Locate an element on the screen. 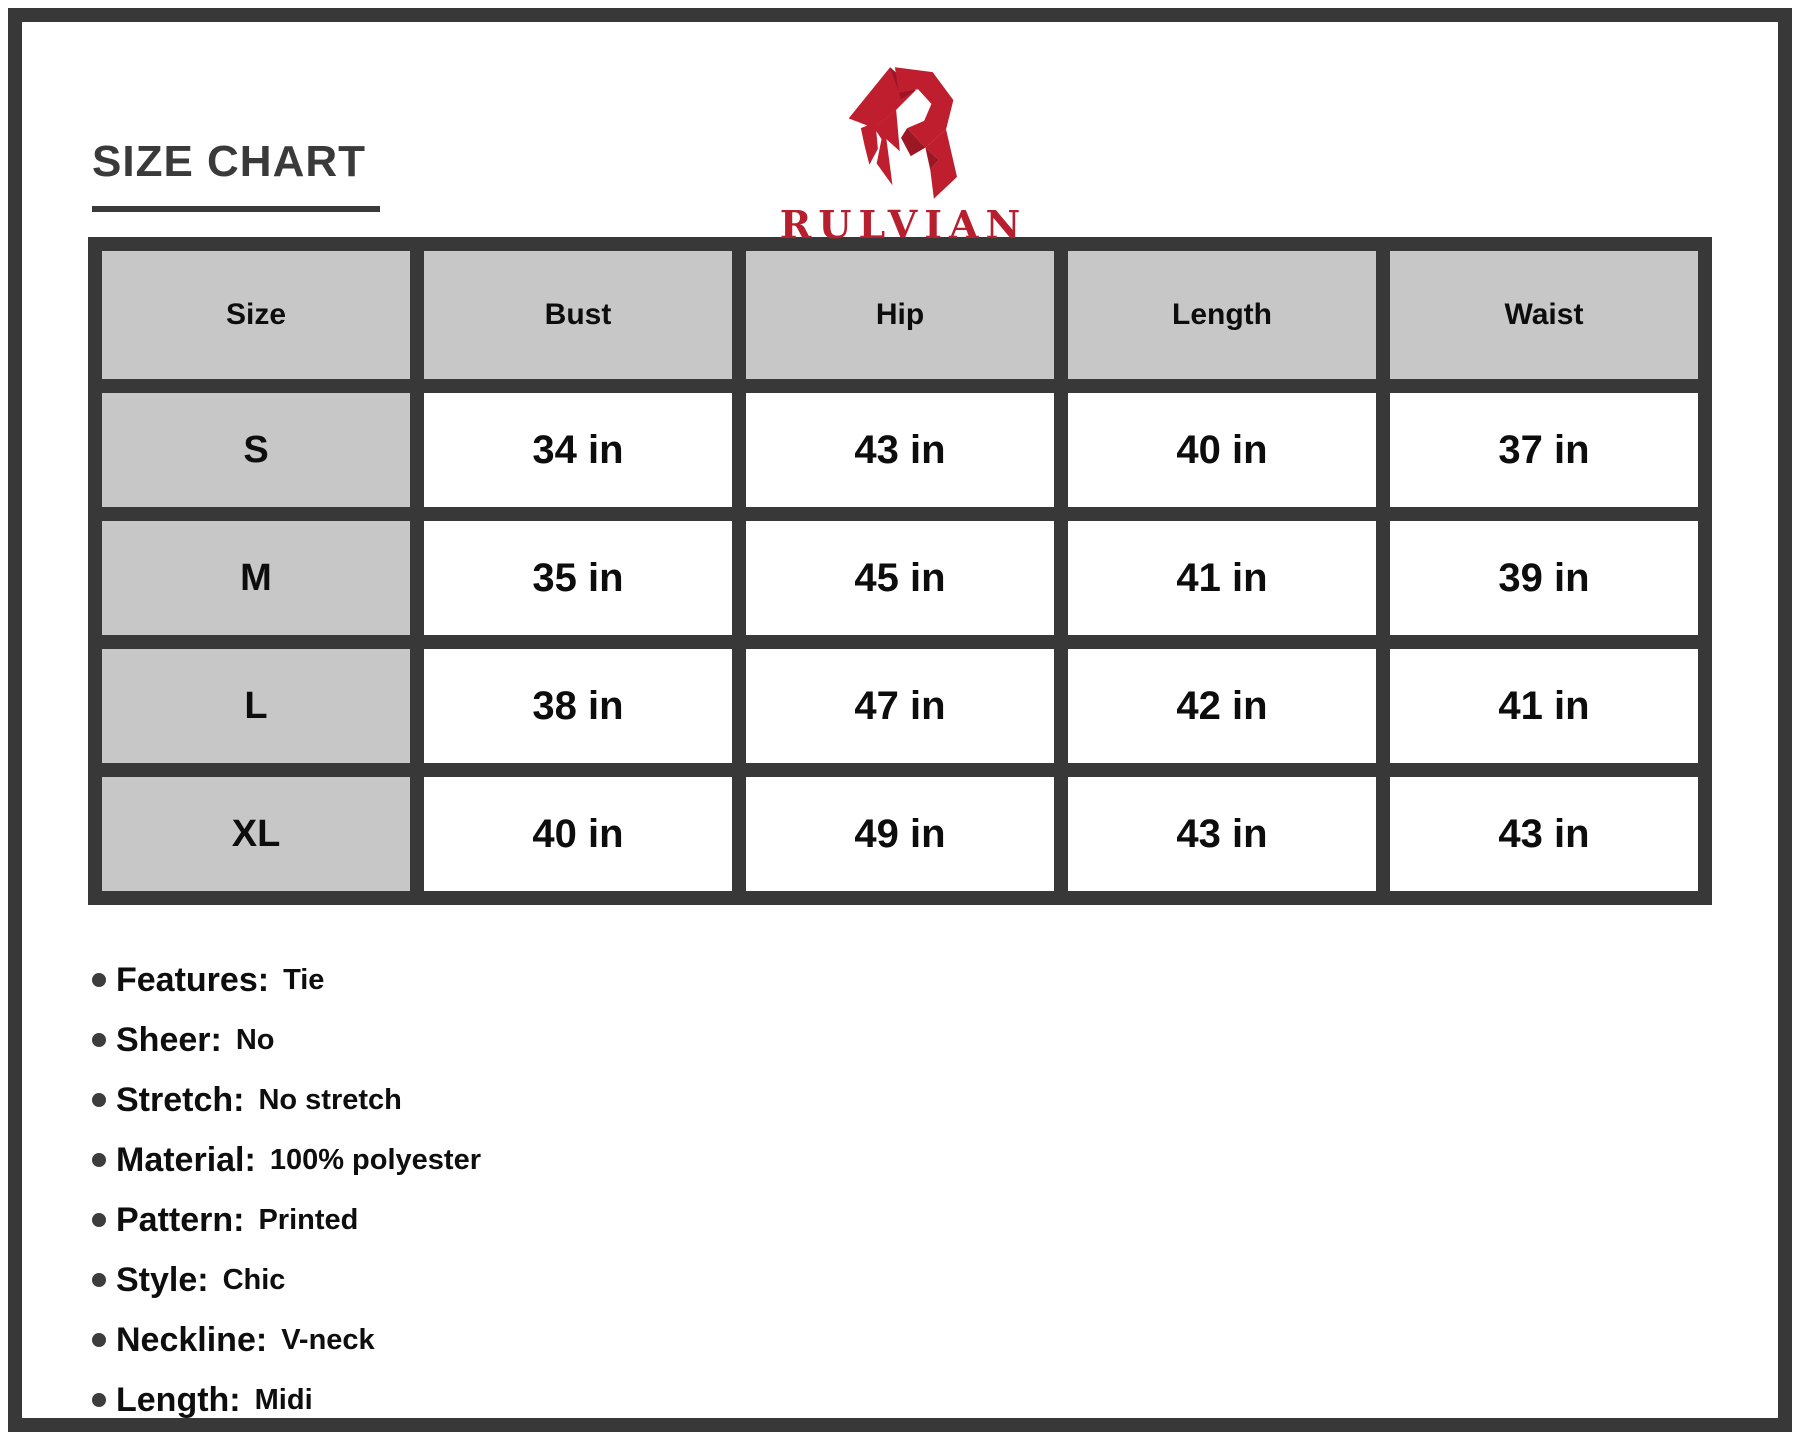  measurement-cell: 34 in is located at coordinates (578, 450).